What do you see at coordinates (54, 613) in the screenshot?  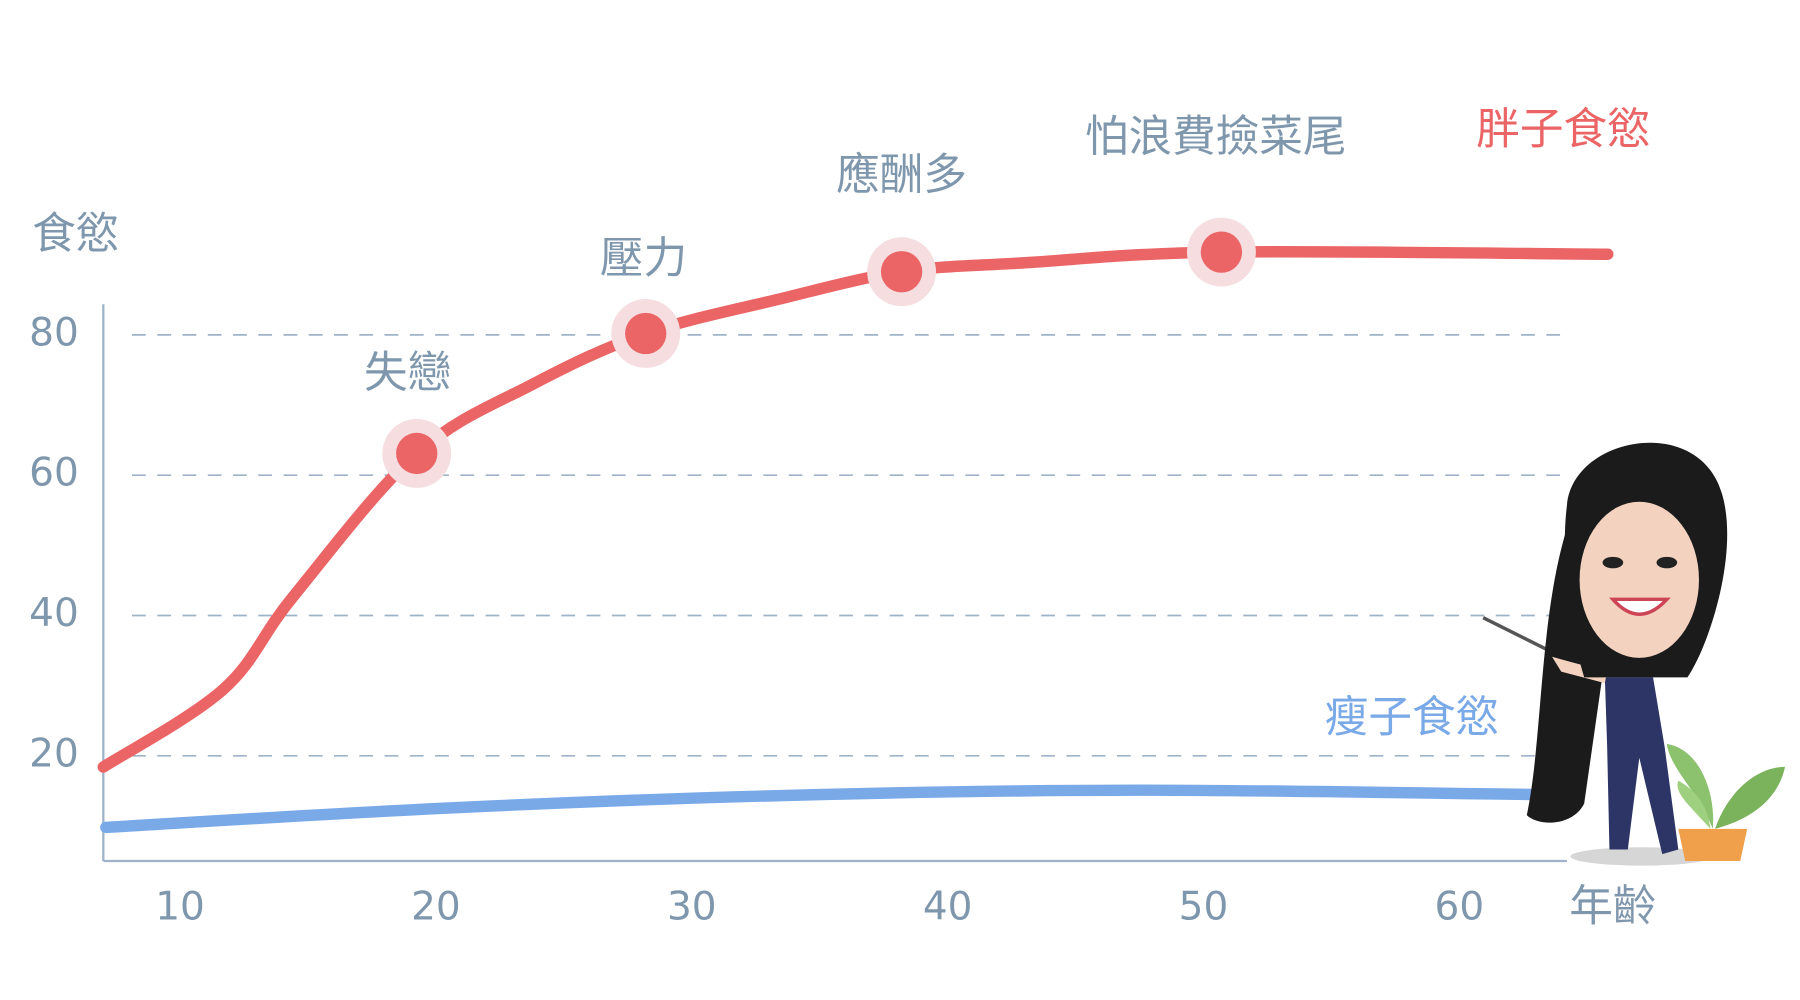 I see `y-tick-label: 40` at bounding box center [54, 613].